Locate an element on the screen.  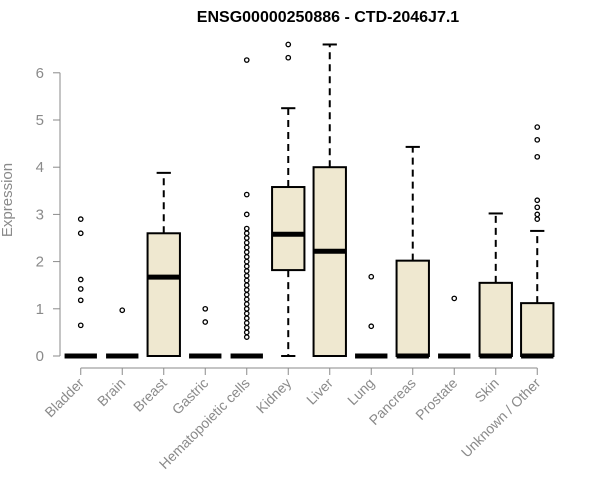
y-tick-label: 1 is located at coordinates (40, 309).